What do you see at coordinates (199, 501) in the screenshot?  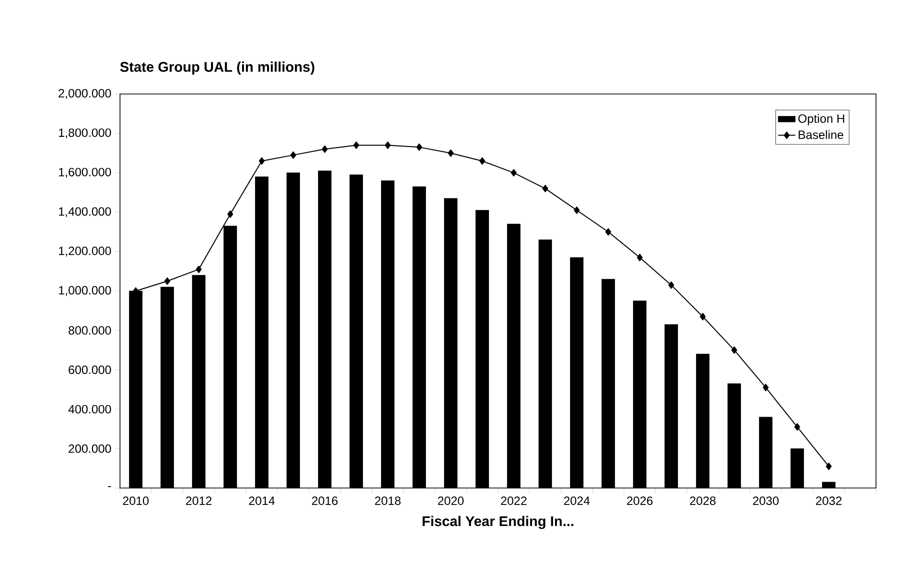 I see `x-tick-label: 2012` at bounding box center [199, 501].